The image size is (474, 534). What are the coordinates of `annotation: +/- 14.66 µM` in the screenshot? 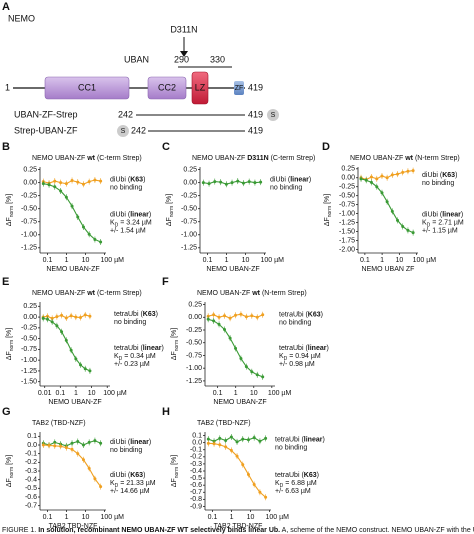 It's located at (130, 491).